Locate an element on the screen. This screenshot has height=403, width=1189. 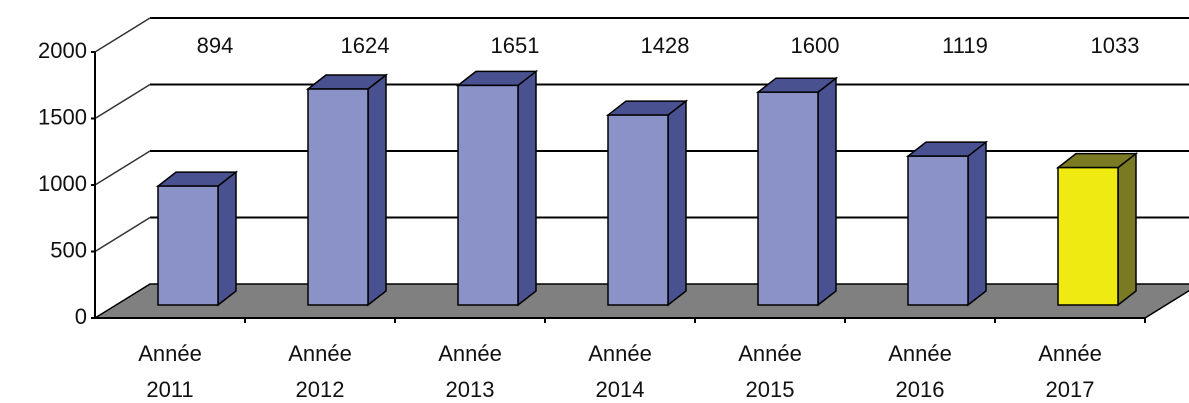
x-tick-label: 2011 is located at coordinates (169, 389).